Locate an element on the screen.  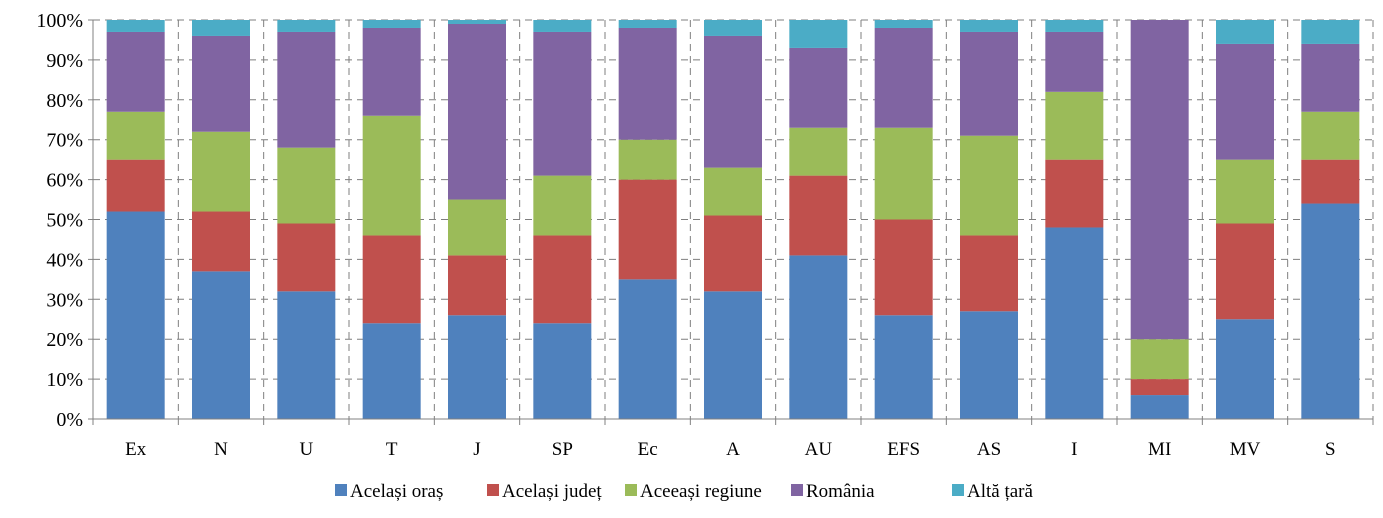
y-tick-label: 10% is located at coordinates (64, 380).